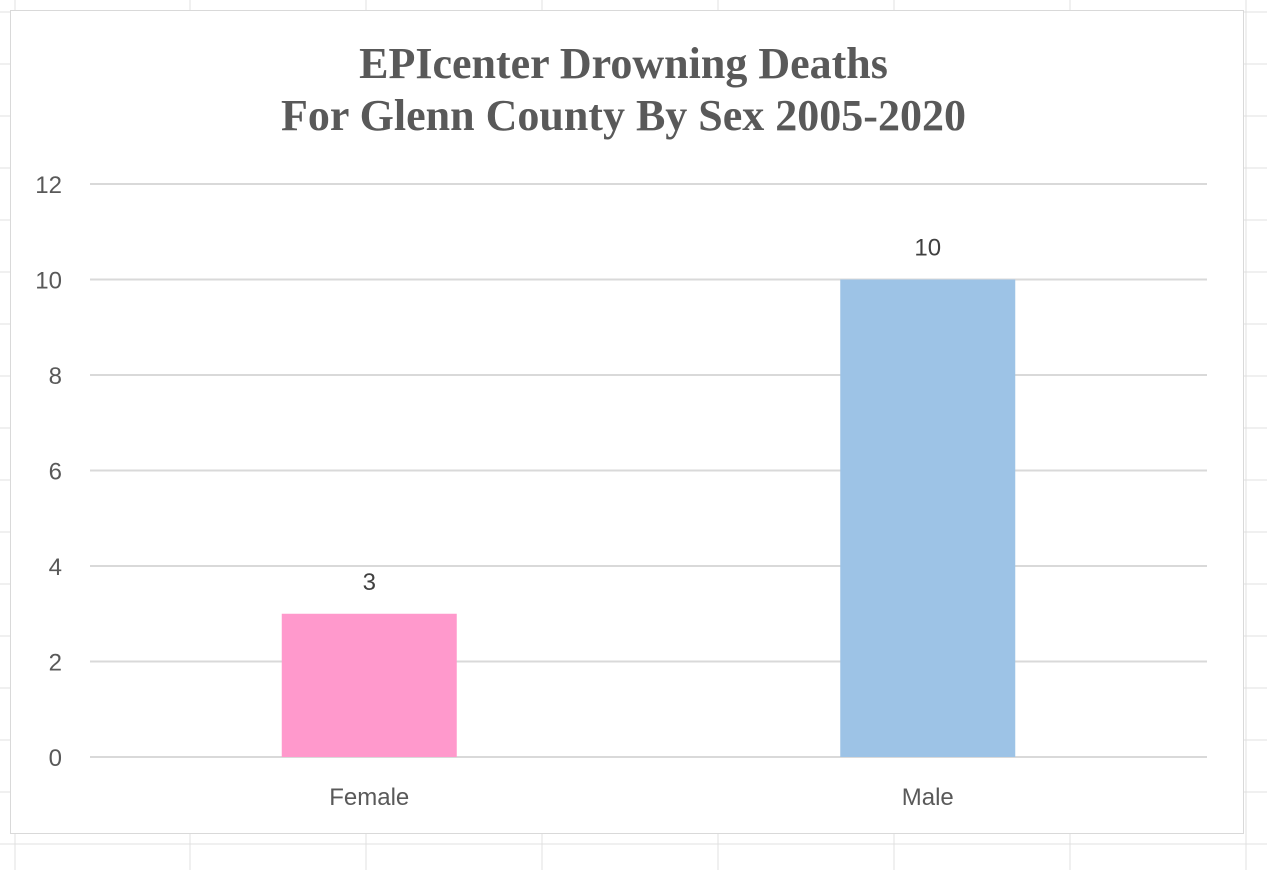 The width and height of the screenshot is (1267, 870). Describe the element at coordinates (55, 758) in the screenshot. I see `y-tick-label: 0` at that location.